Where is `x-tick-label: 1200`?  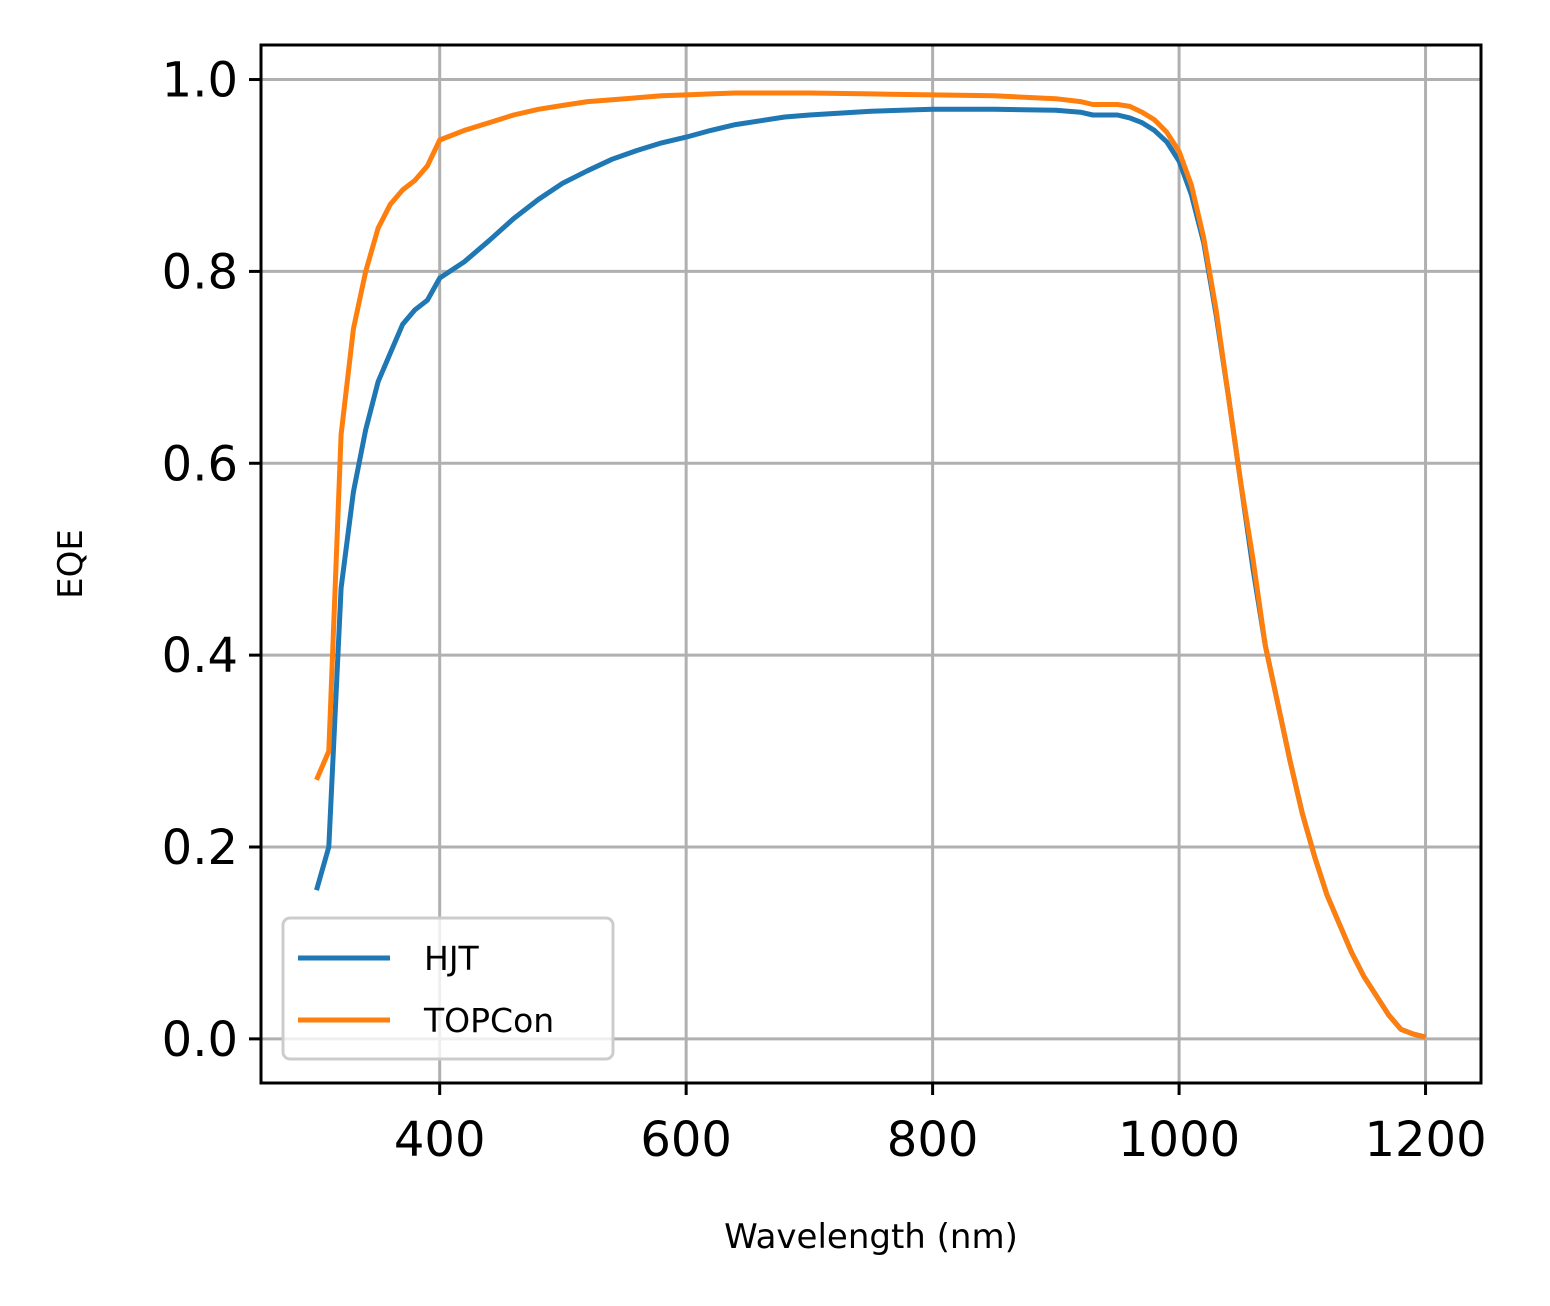
x-tick-label: 1200 is located at coordinates (1425, 1140).